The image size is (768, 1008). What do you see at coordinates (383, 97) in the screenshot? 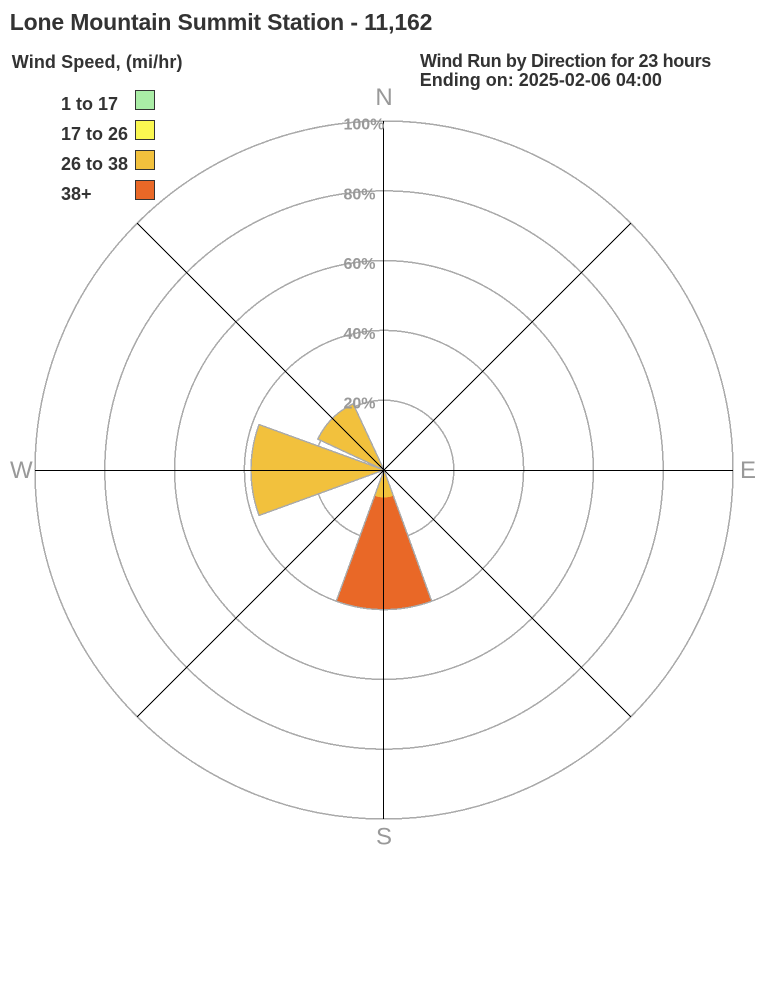
I see `svg-text: N` at bounding box center [383, 97].